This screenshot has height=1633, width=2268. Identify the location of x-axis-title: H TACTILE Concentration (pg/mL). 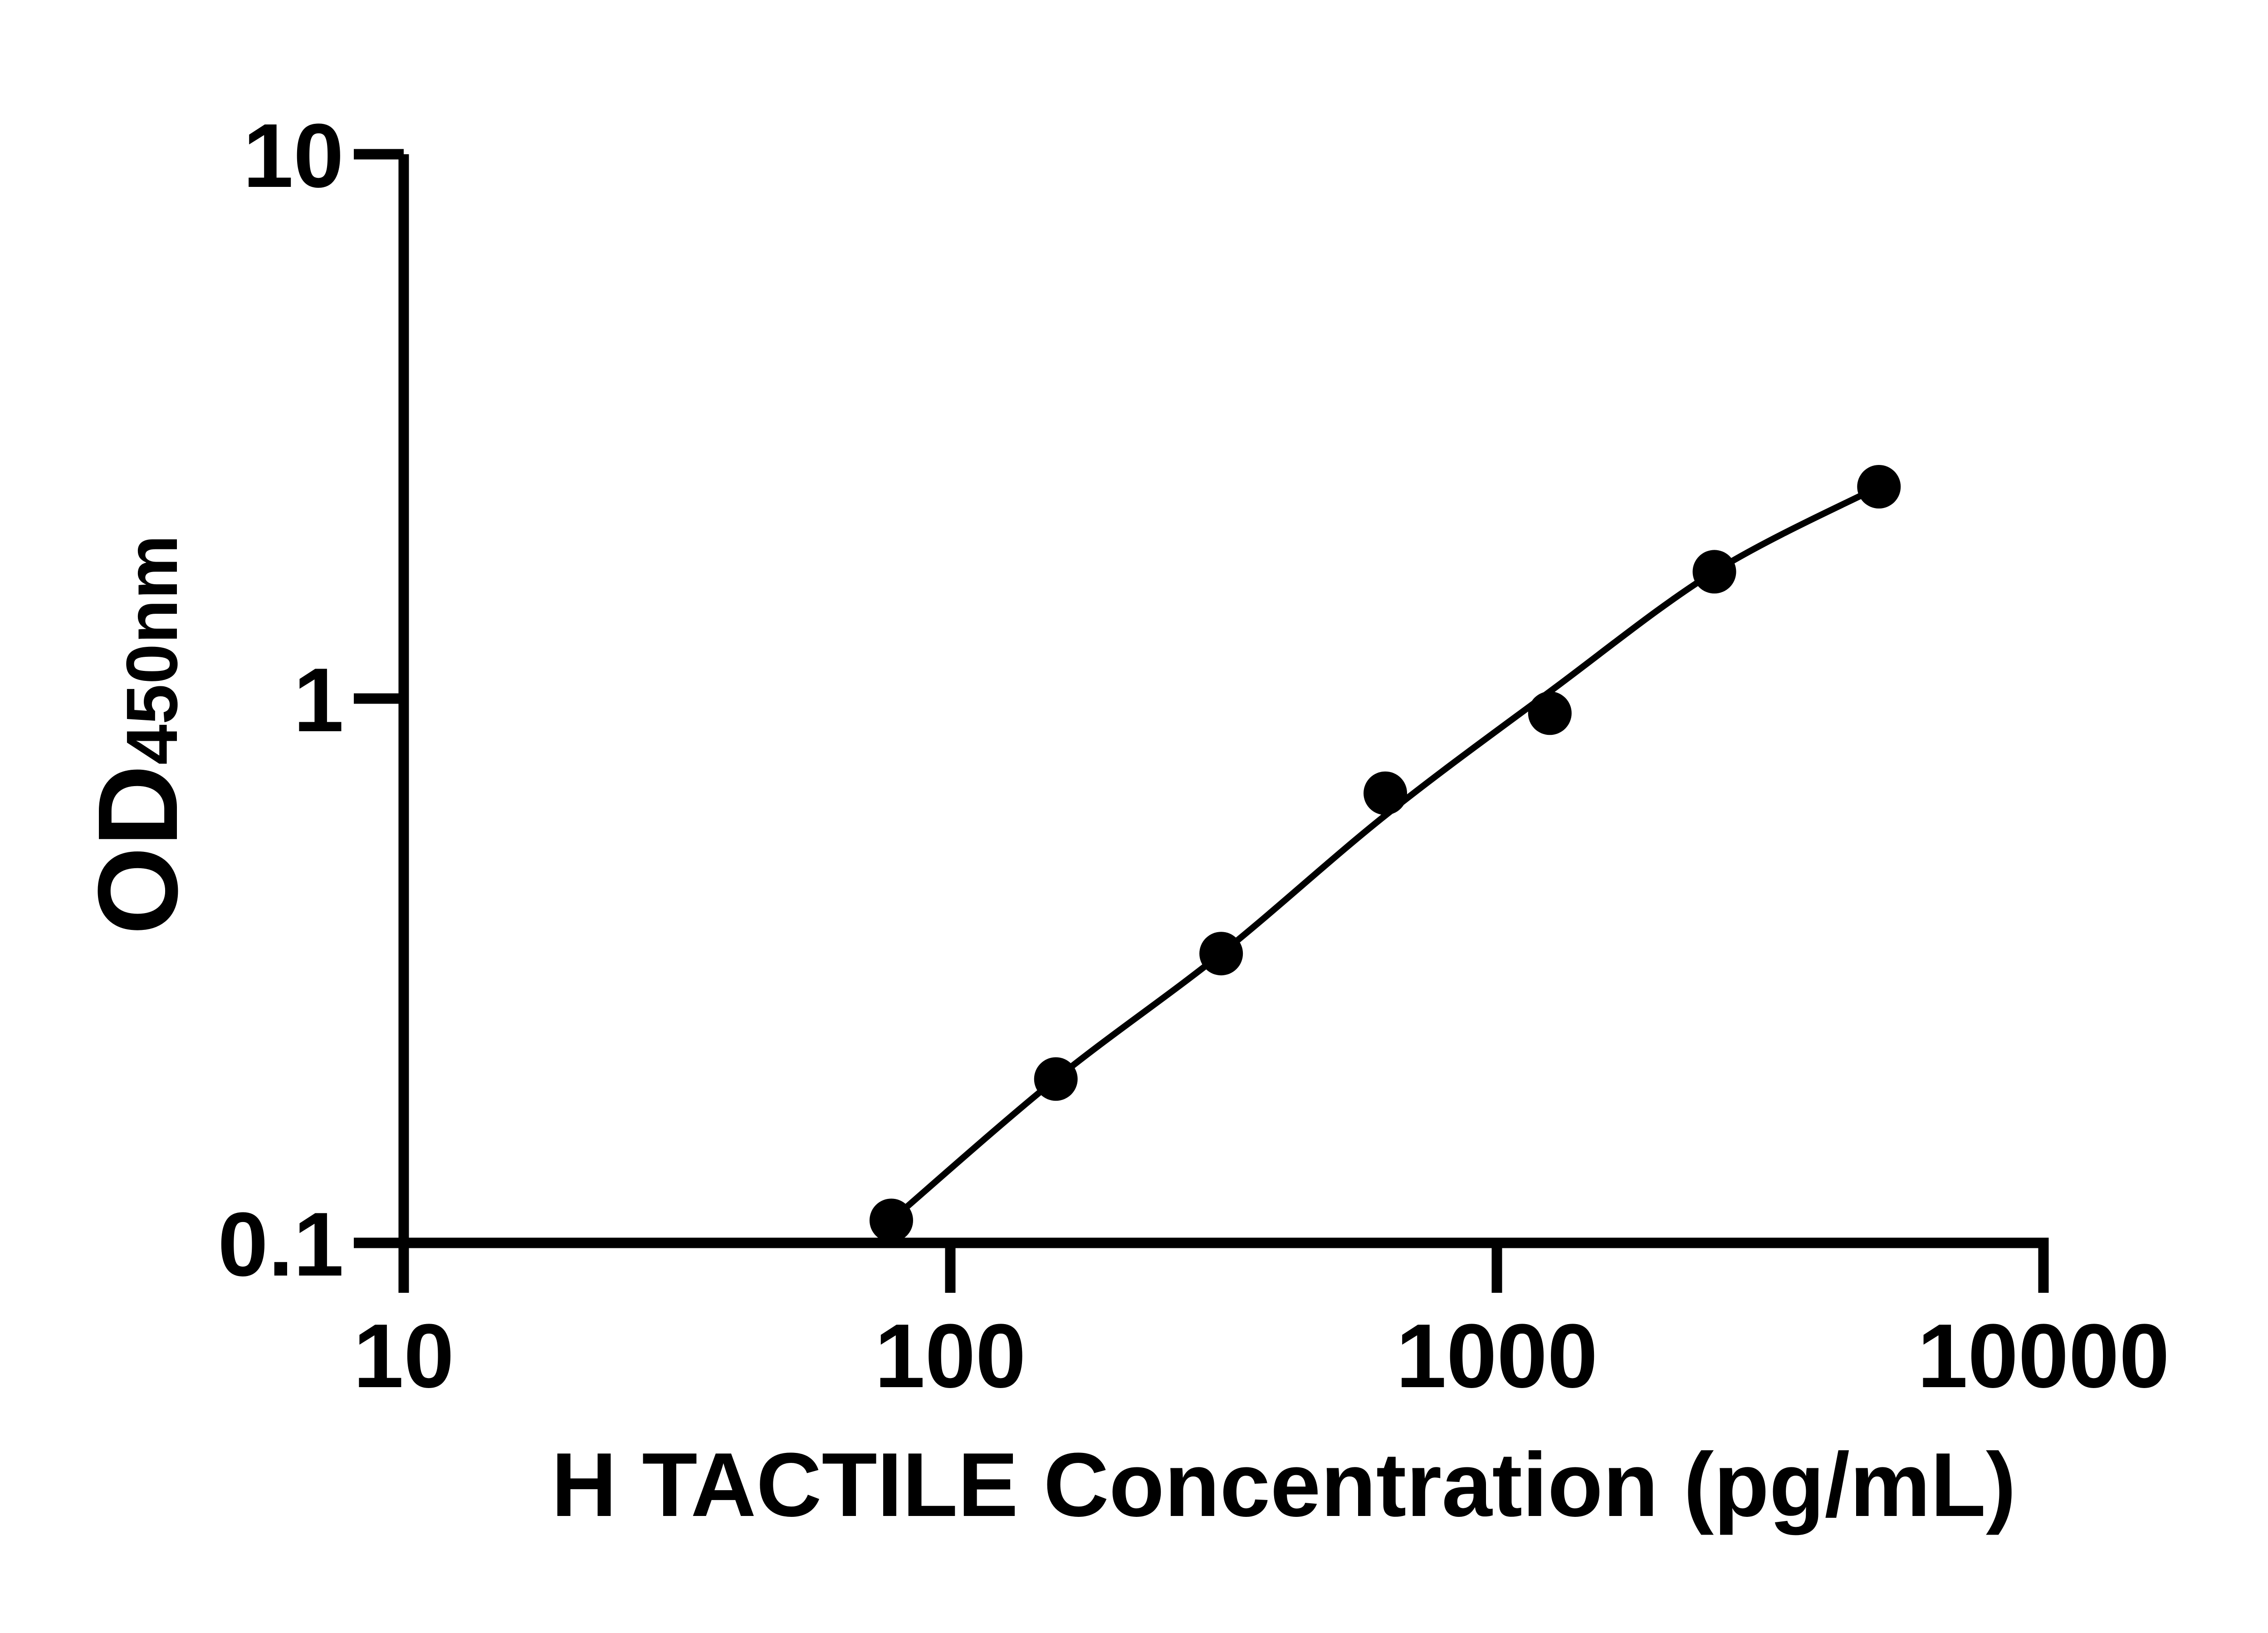
(1284, 1484).